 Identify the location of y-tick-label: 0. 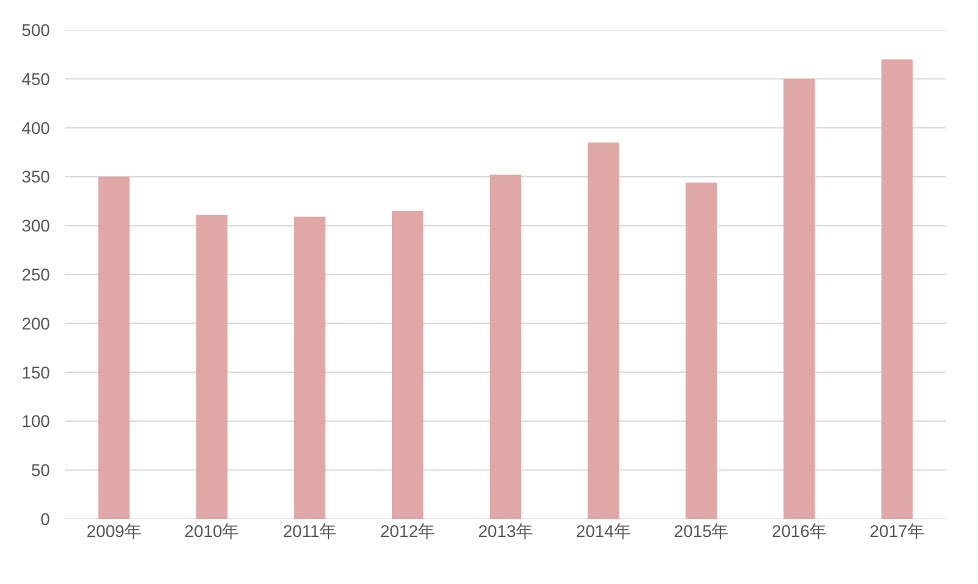
(45, 519).